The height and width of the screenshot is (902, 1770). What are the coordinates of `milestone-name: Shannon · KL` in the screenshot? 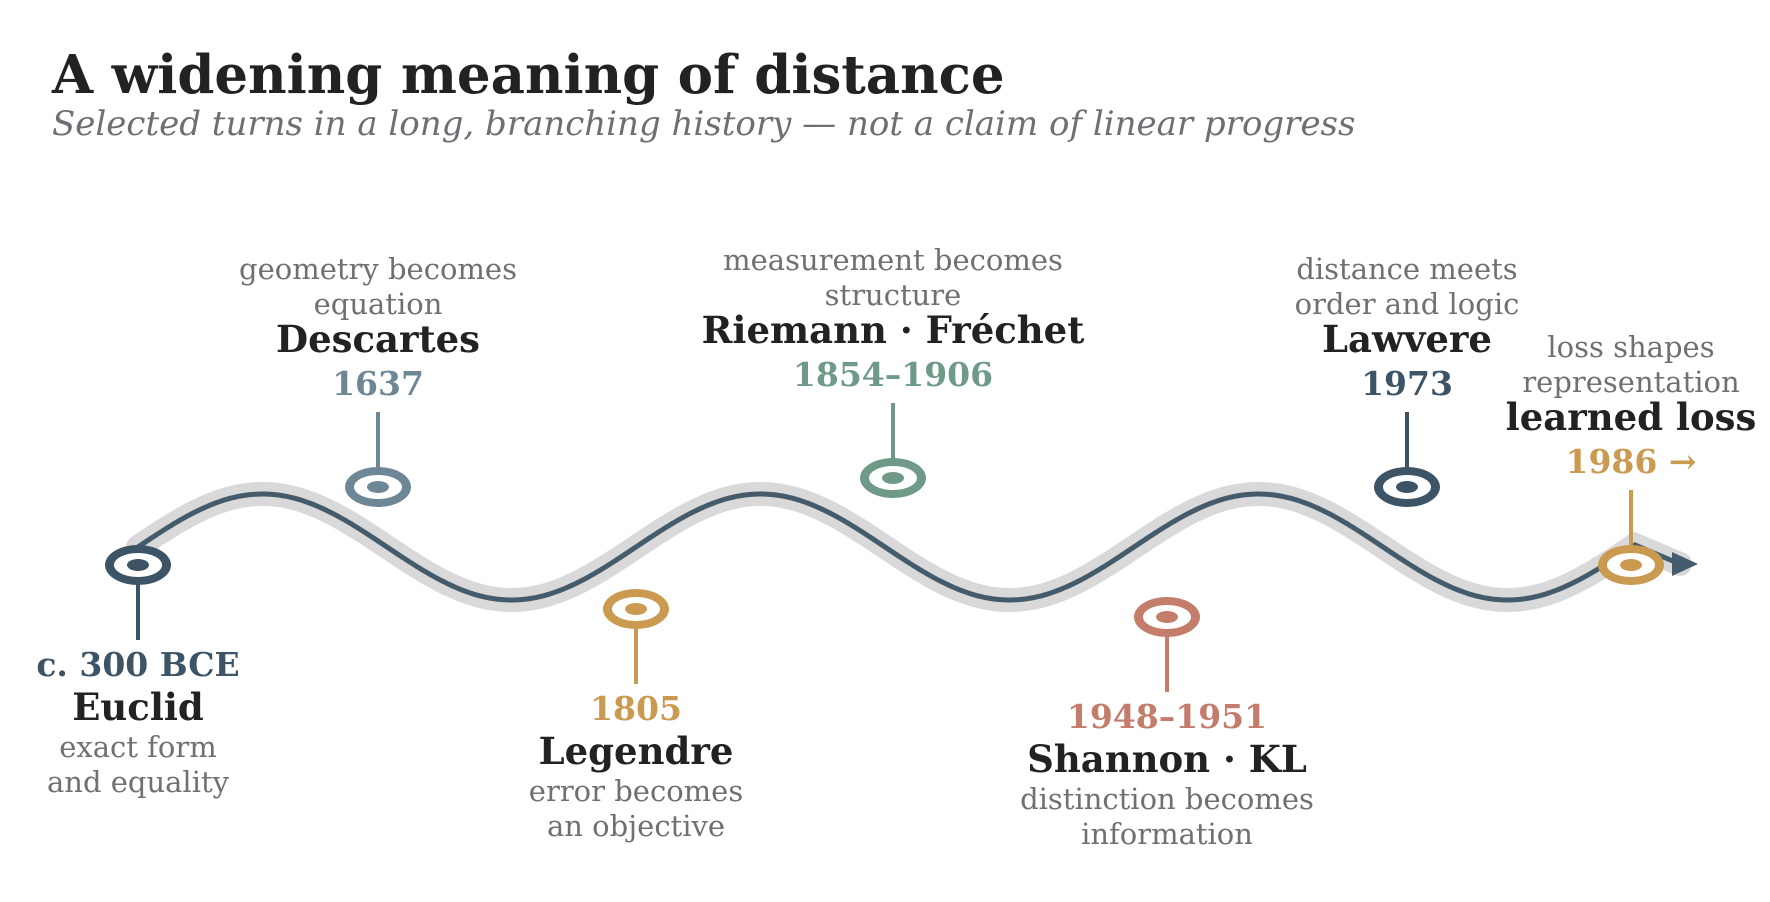 It's located at (1167, 759).